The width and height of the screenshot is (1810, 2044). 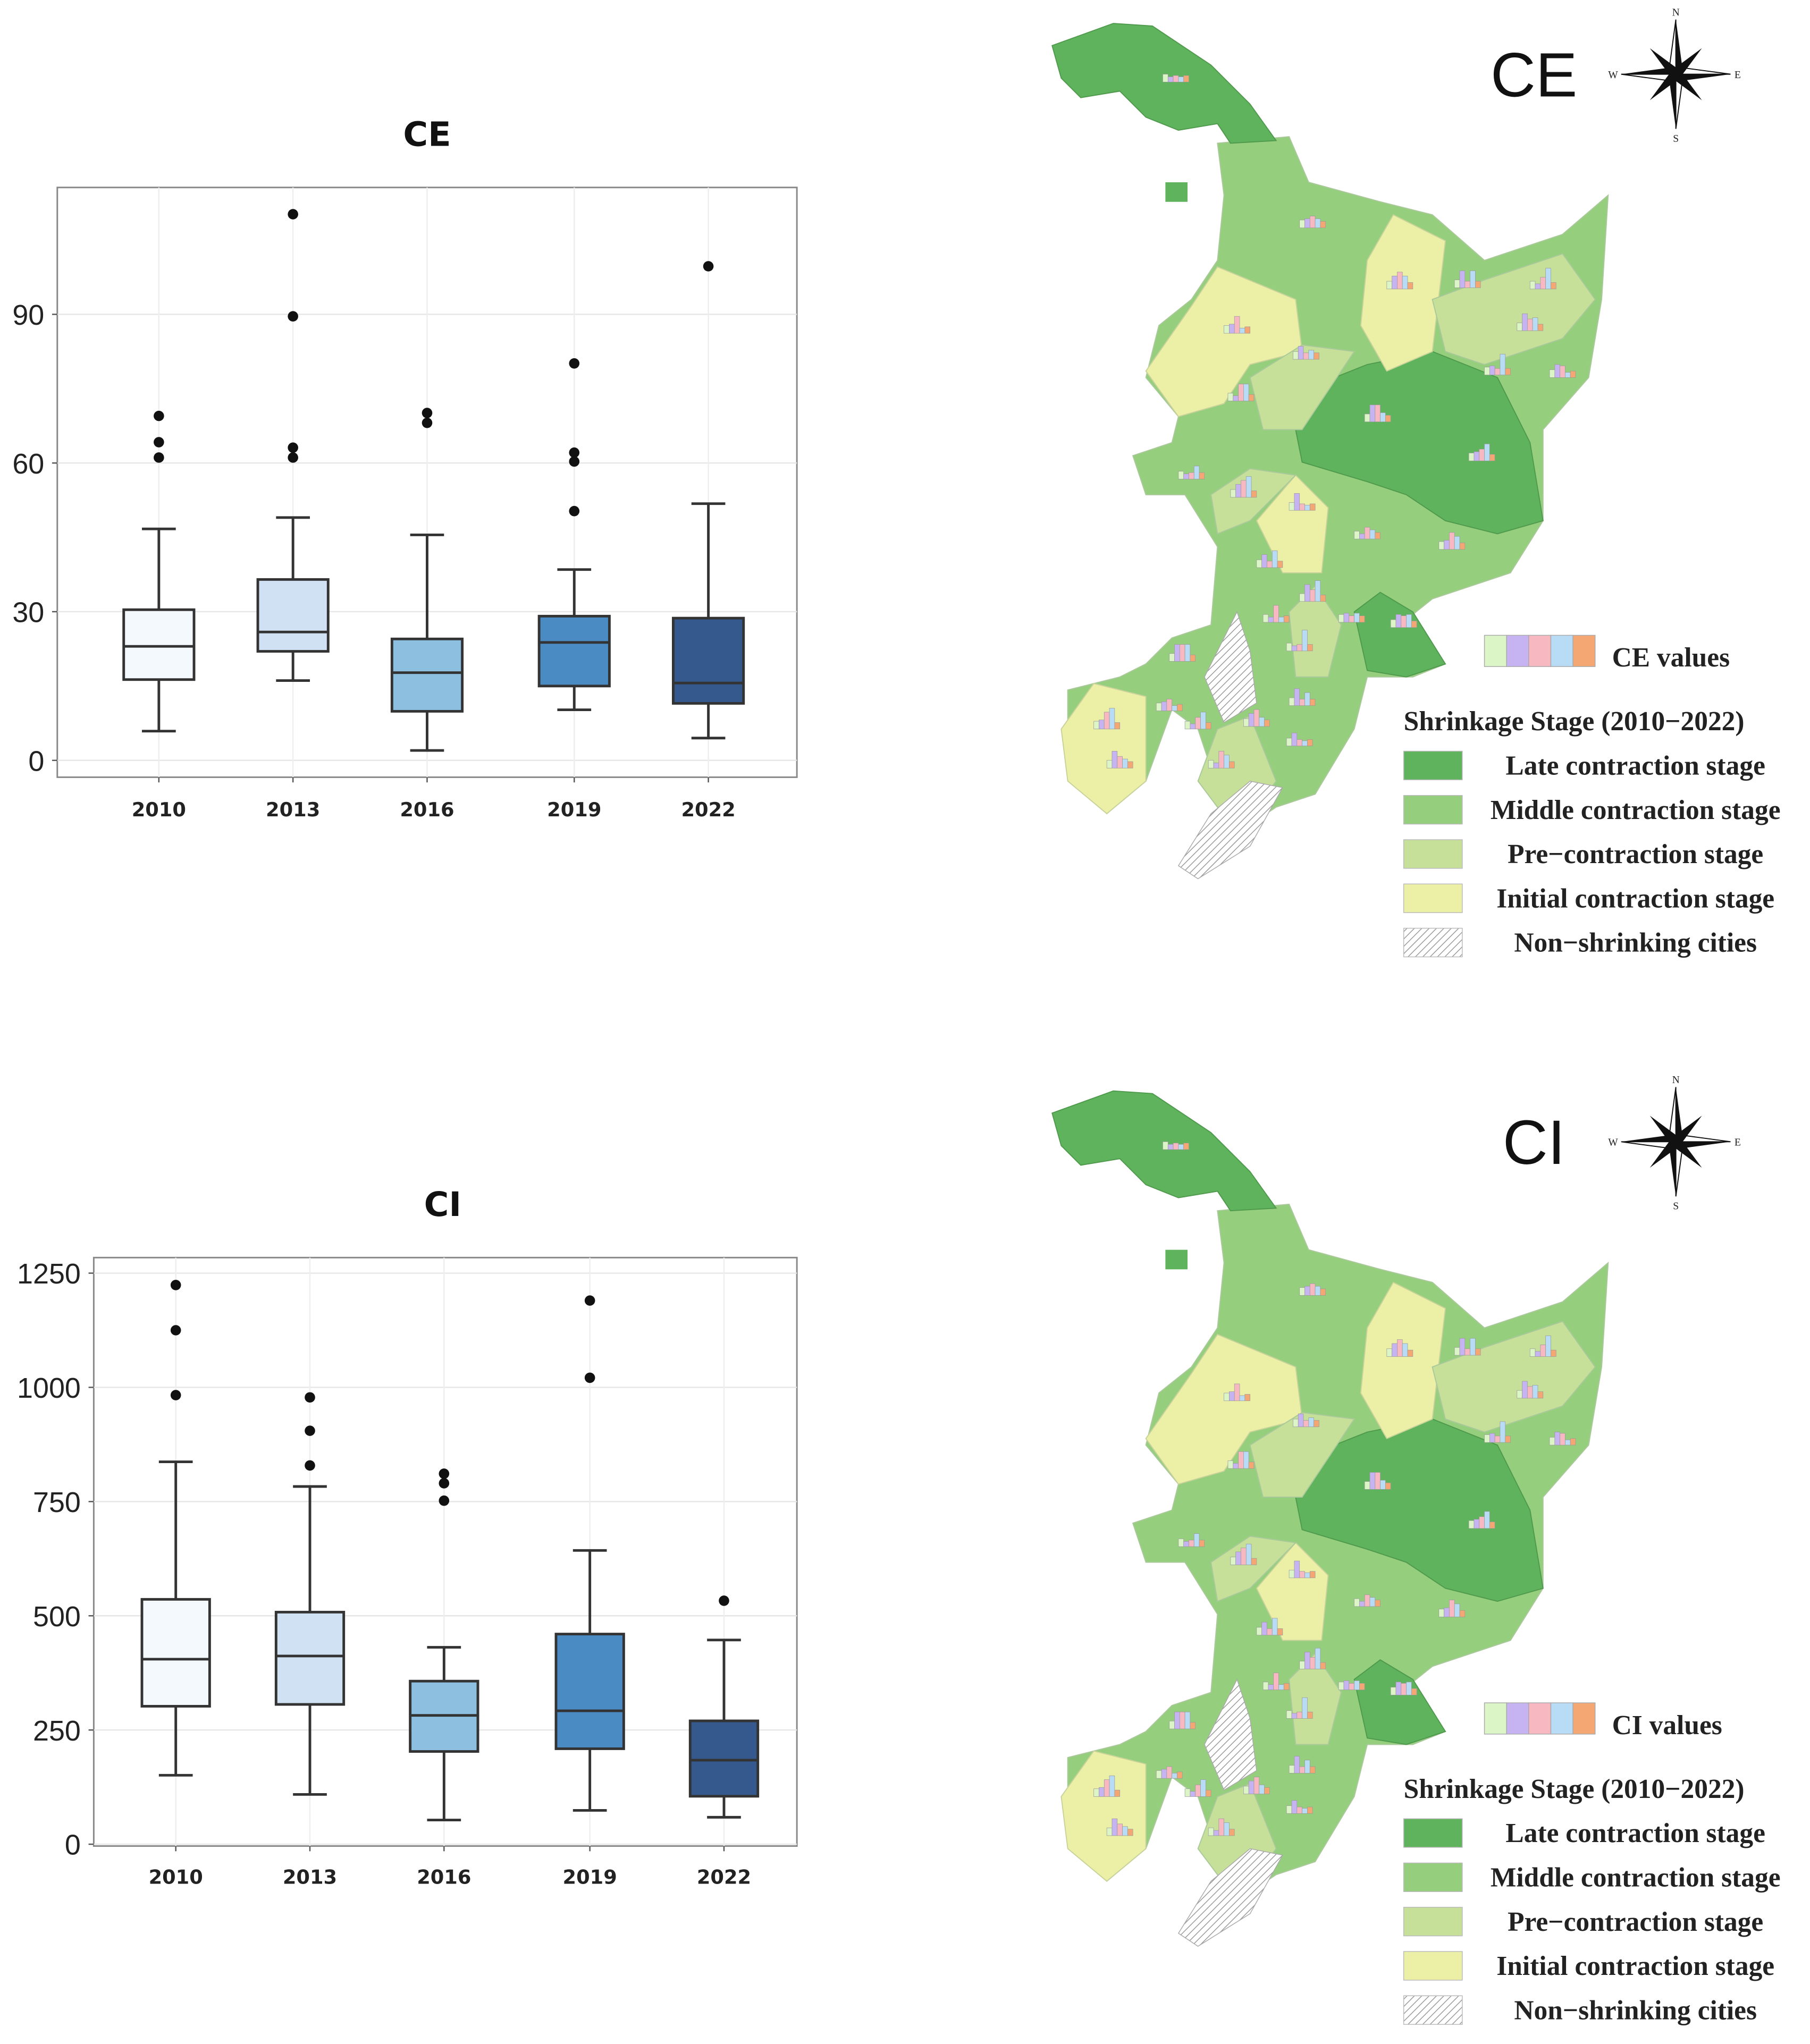 What do you see at coordinates (1334, 421) in the screenshot?
I see `ce-mini-bar-charts` at bounding box center [1334, 421].